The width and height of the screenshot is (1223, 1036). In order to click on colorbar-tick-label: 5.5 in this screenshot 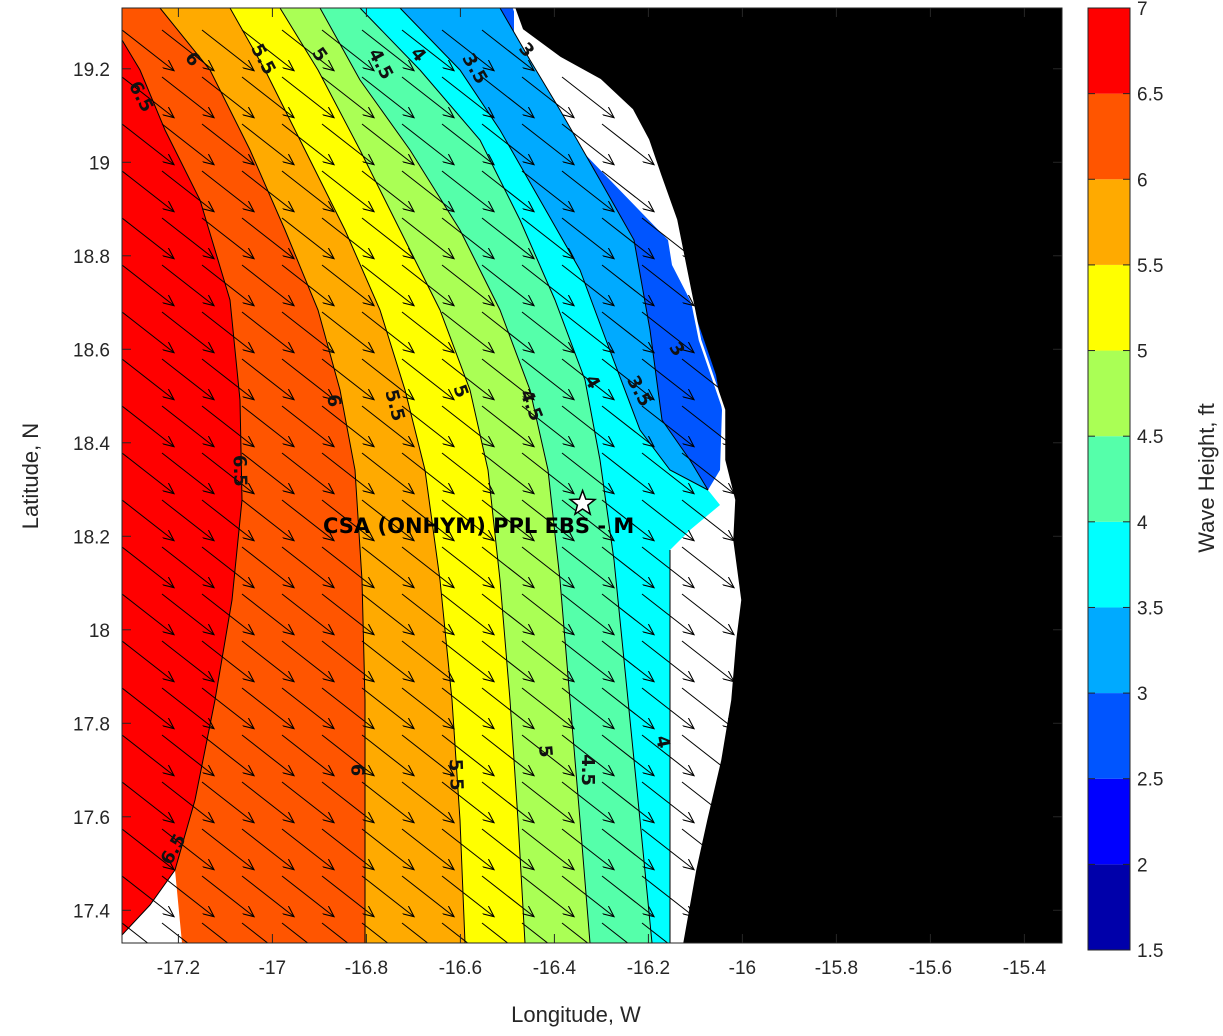, I will do `click(1150, 266)`.